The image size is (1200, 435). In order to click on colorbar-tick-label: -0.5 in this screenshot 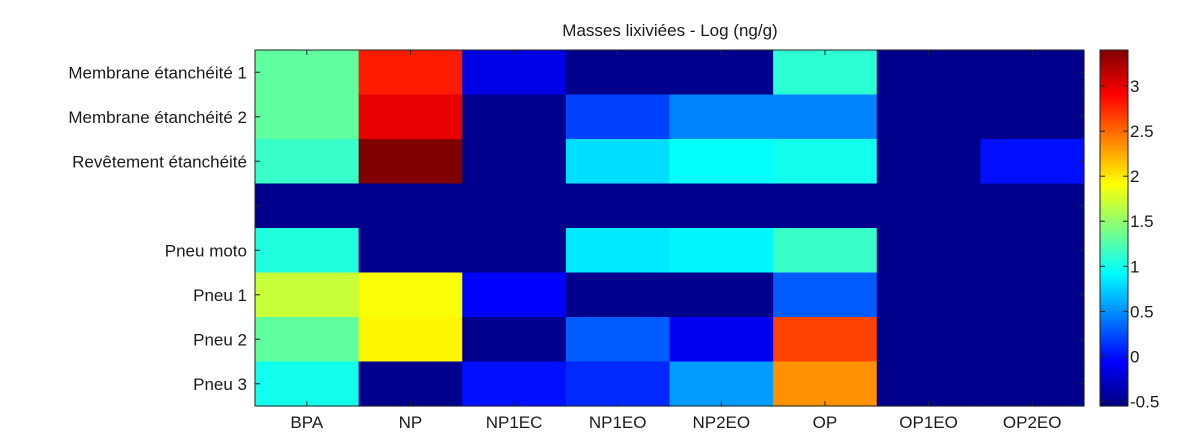, I will do `click(1144, 401)`.